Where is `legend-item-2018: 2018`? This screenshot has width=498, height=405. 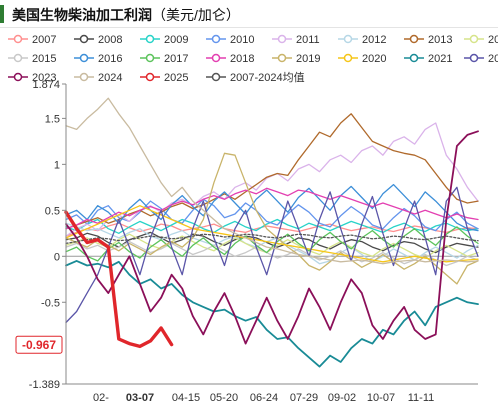
legend-item-2018: 2018 is located at coordinates (230, 59).